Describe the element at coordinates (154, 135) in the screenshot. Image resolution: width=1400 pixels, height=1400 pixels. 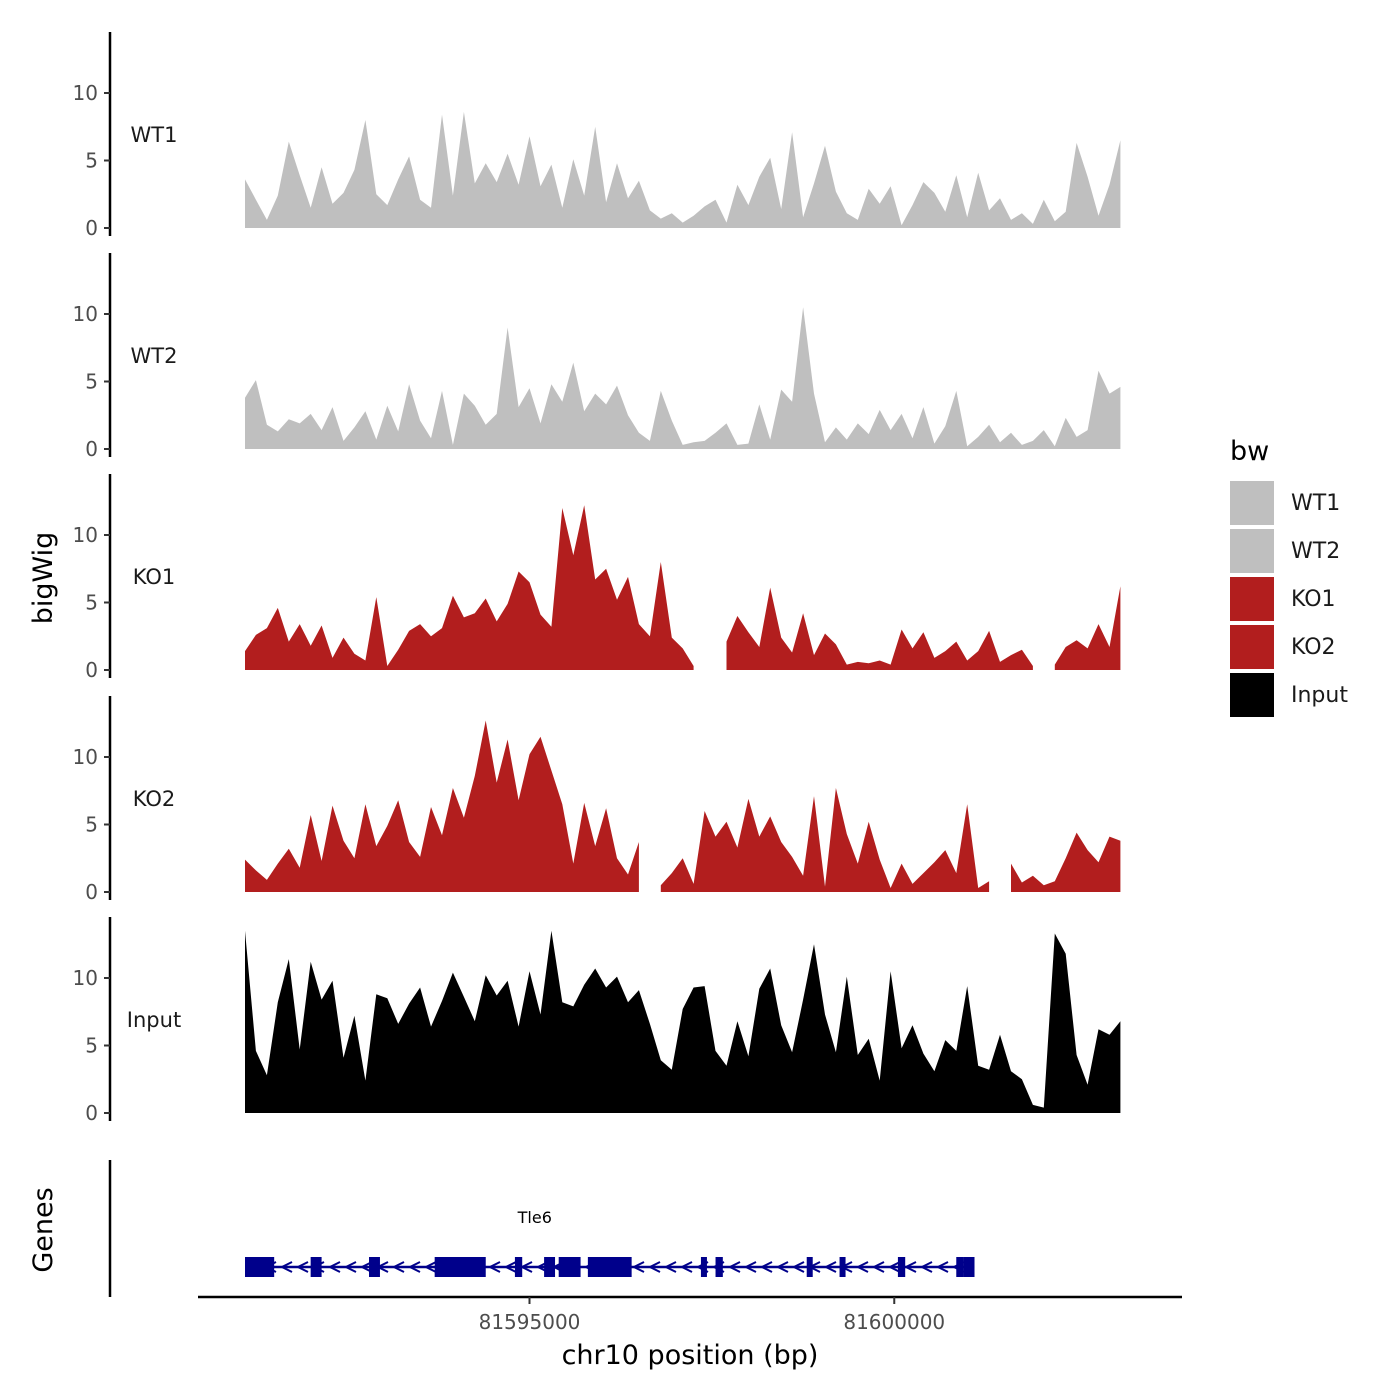
I see `track-label-wt1: WT1` at that location.